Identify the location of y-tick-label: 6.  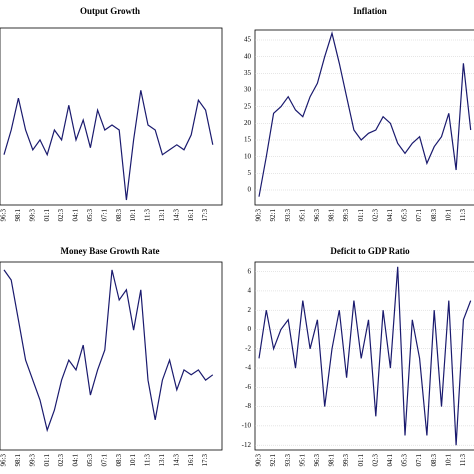
(250, 271).